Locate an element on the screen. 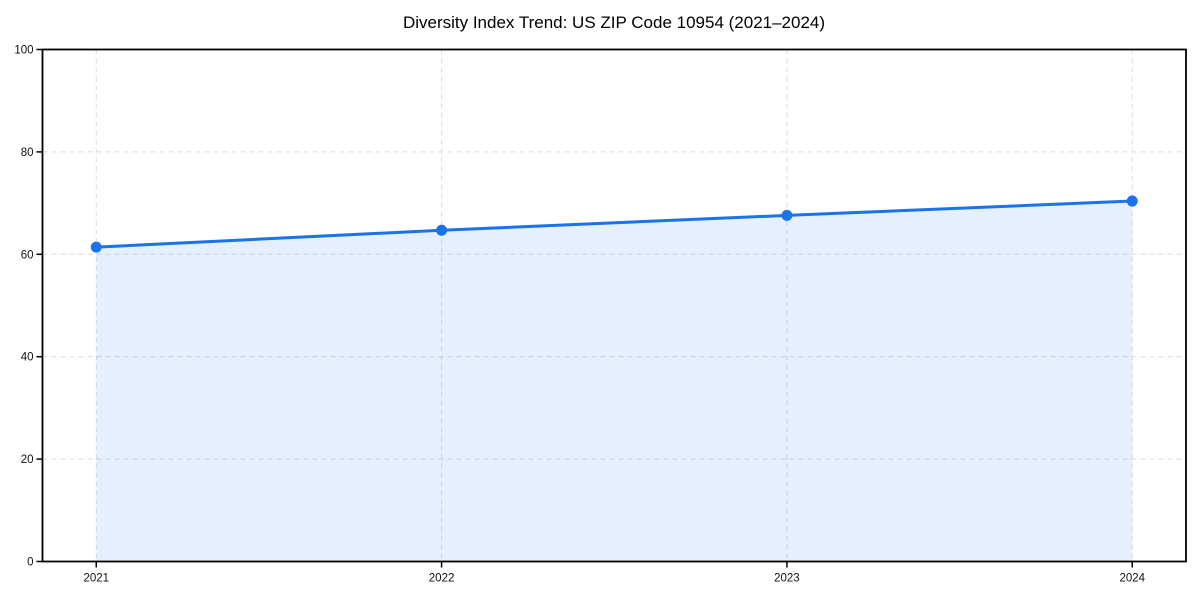  y-tick-label: 100 is located at coordinates (23, 51).